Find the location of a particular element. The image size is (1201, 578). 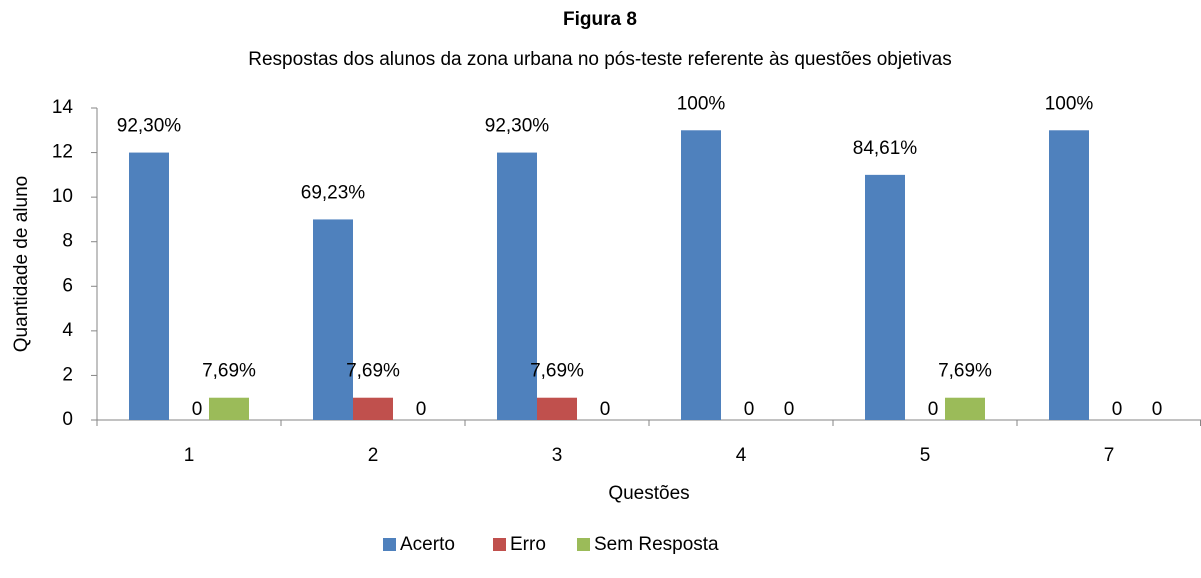

legend-label: Erro is located at coordinates (528, 544).